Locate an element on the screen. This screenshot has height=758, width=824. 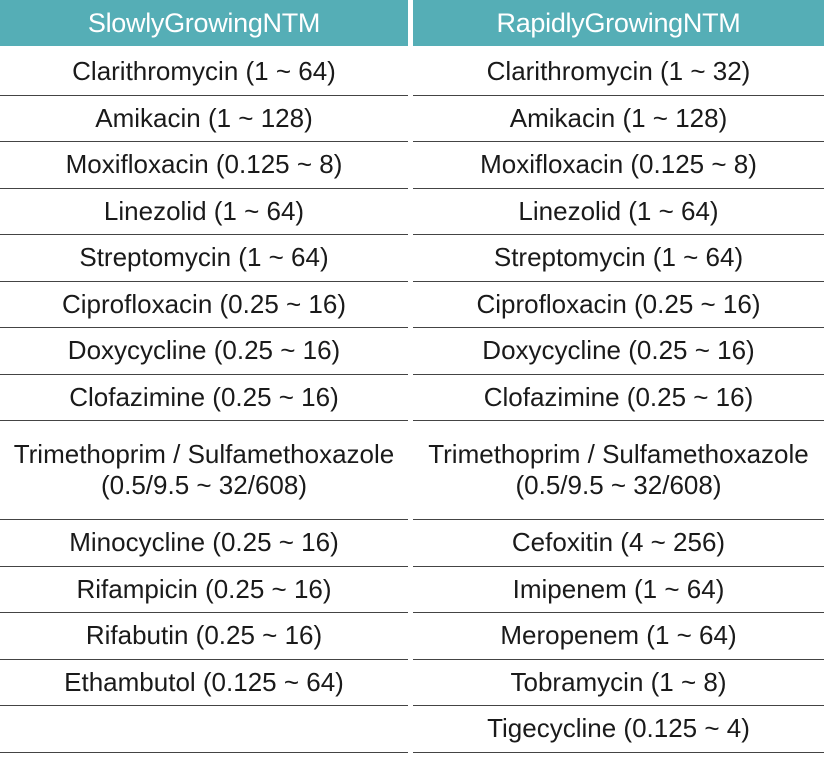
table-cell: Meropenem (1 ~ 64) is located at coordinates (618, 636).